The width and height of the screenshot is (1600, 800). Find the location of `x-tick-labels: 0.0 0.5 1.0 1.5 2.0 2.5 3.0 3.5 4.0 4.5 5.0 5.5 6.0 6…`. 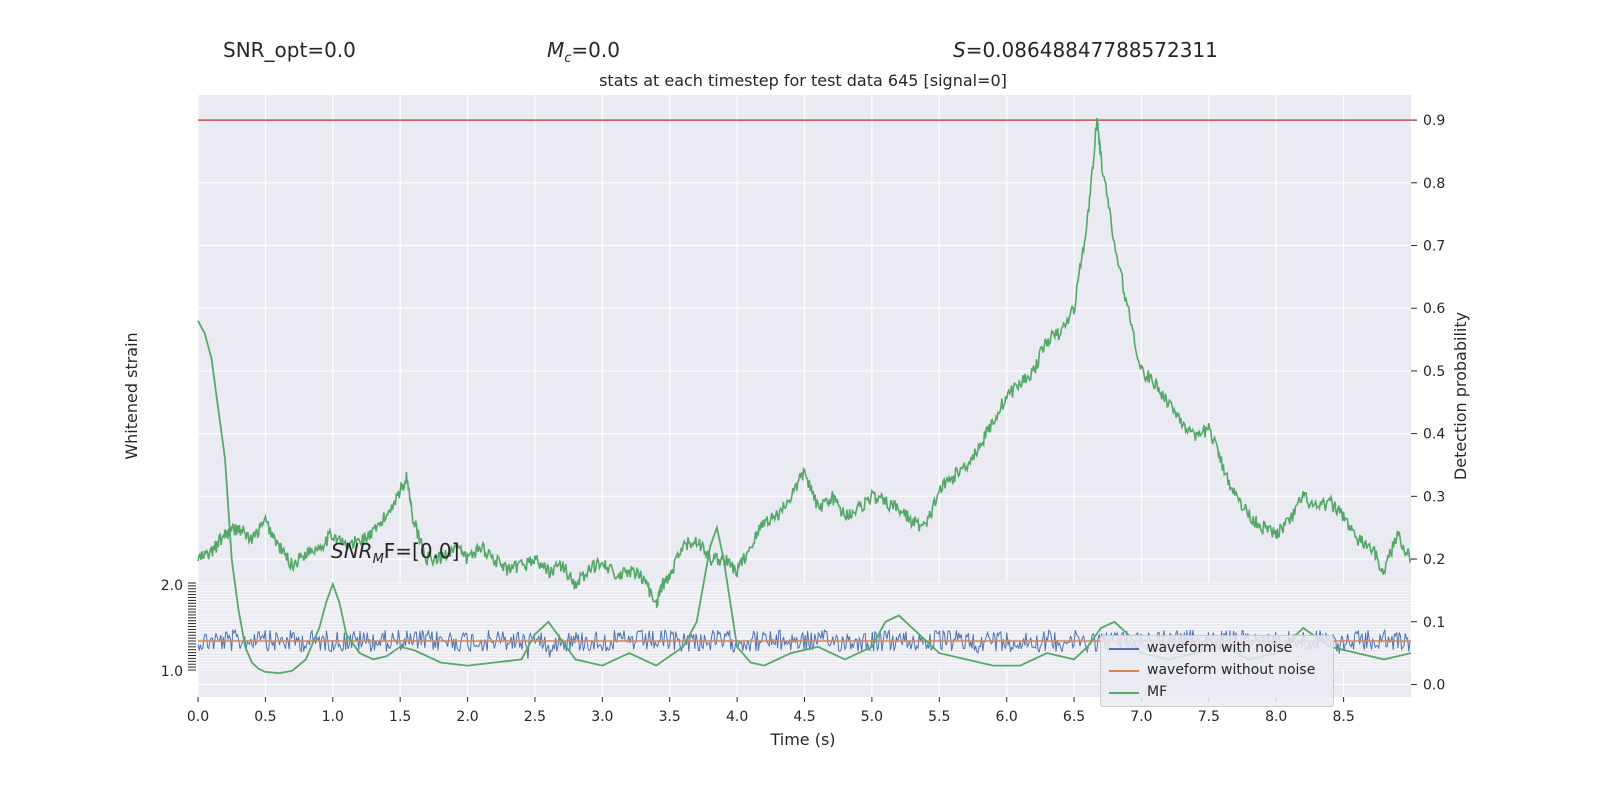

x-tick-labels: 0.0 0.5 1.0 1.5 2.0 2.5 3.0 3.5 4.0 4.5 5.0 5.5 6.0 6… is located at coordinates (771, 711).